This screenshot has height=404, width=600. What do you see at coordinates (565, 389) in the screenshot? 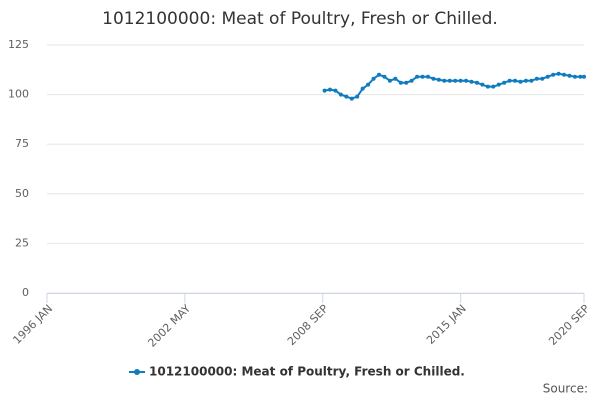
I see `source: Source:` at bounding box center [565, 389].